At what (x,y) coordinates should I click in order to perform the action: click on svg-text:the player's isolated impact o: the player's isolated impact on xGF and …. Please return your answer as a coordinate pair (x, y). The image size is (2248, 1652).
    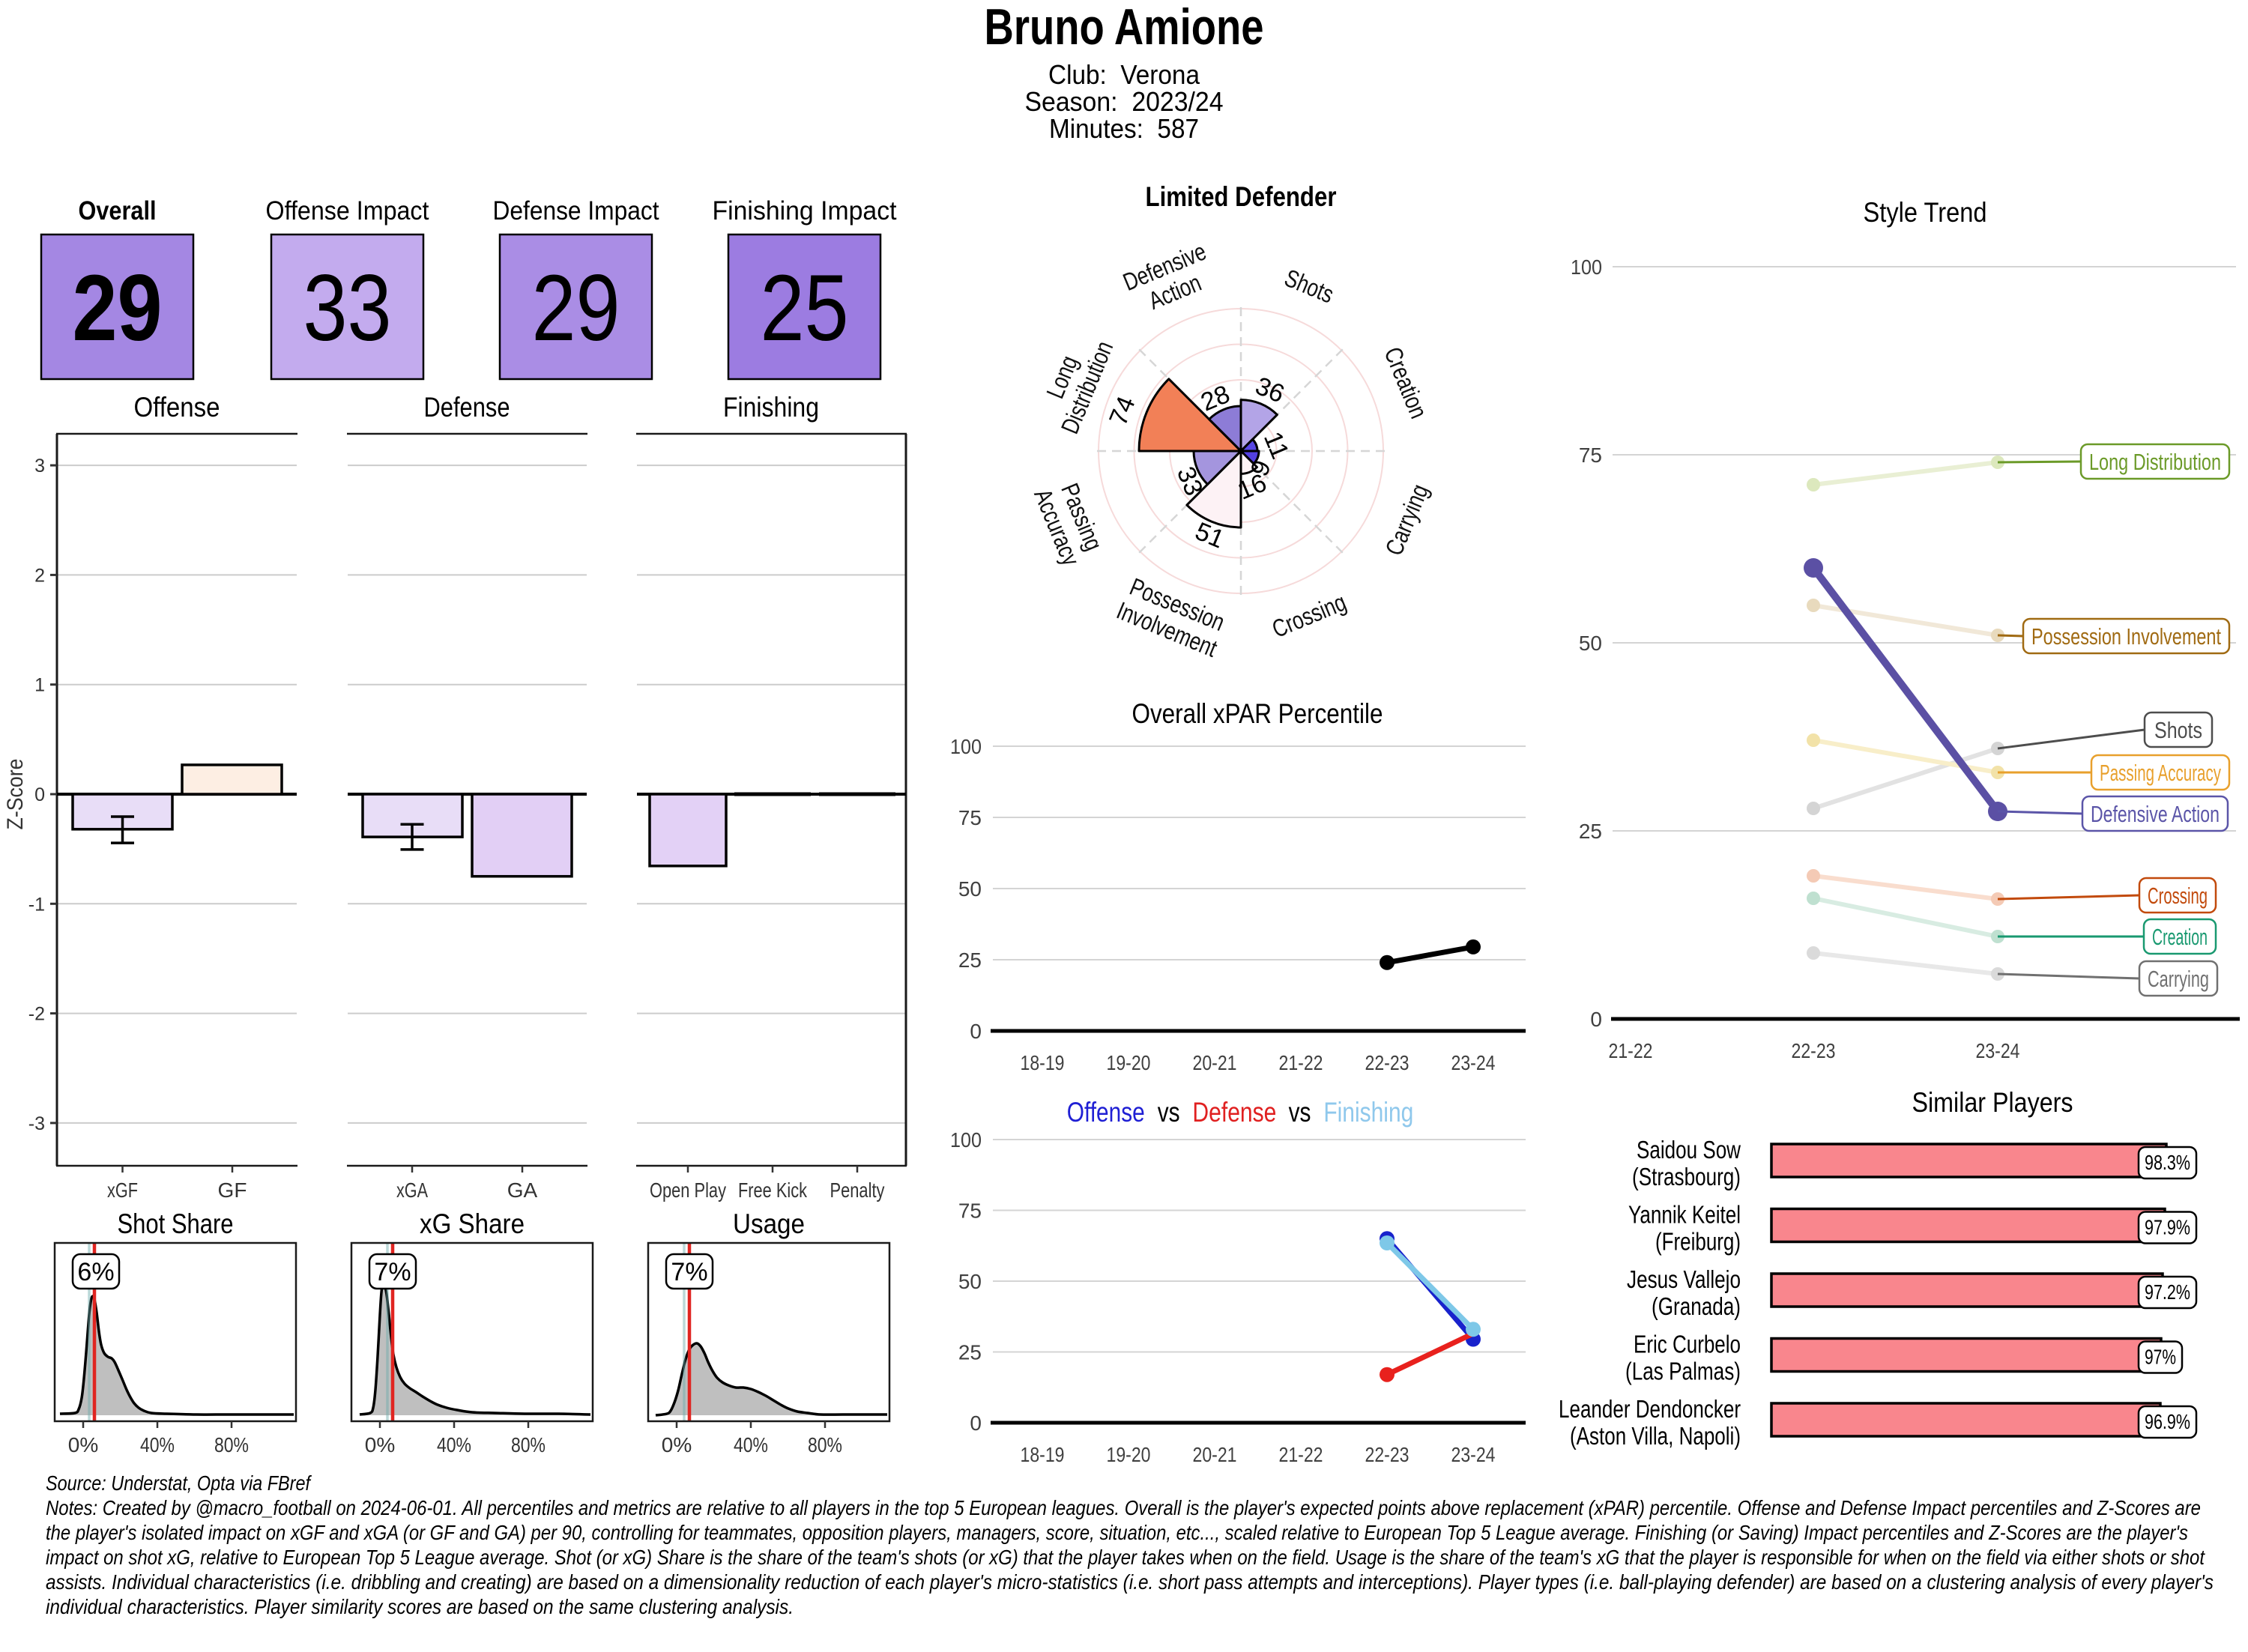
    Looking at the image, I should click on (1117, 1532).